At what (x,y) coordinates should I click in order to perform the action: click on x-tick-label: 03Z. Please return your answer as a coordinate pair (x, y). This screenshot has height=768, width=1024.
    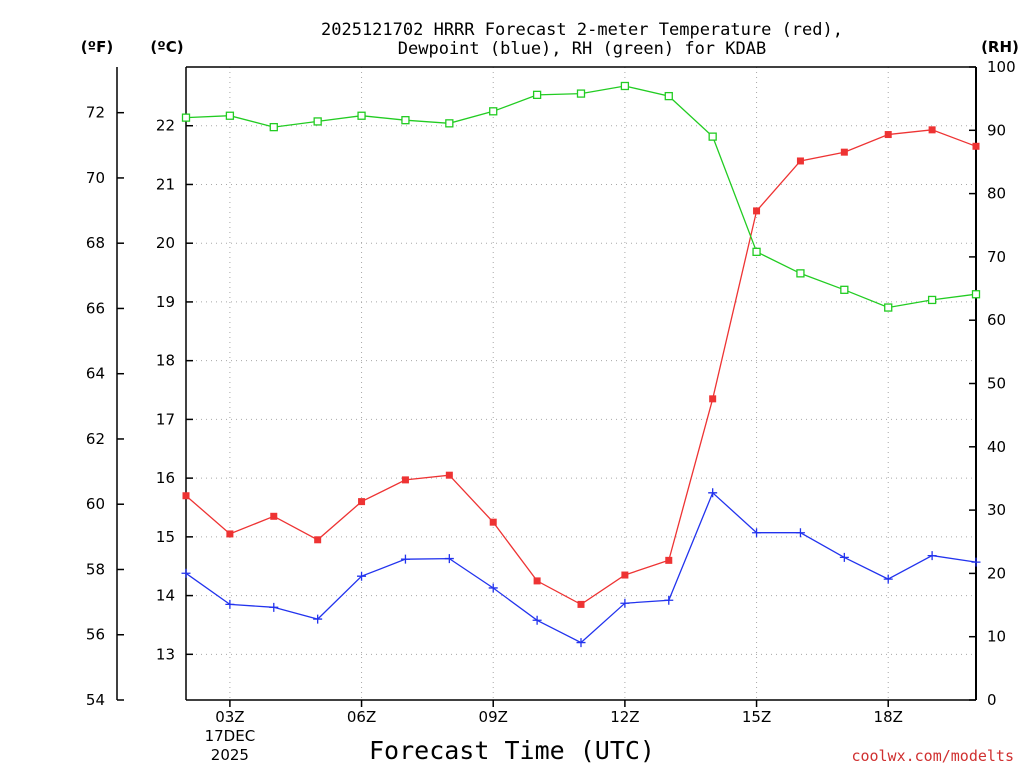
    Looking at the image, I should click on (229, 717).